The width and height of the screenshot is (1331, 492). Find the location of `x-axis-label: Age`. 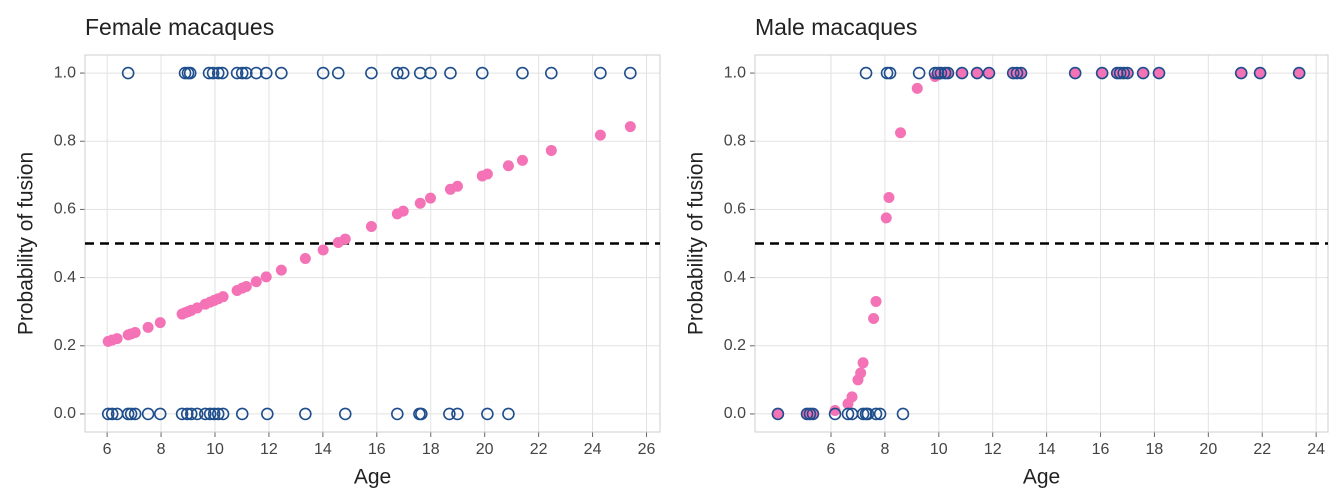

x-axis-label: Age is located at coordinates (1041, 477).